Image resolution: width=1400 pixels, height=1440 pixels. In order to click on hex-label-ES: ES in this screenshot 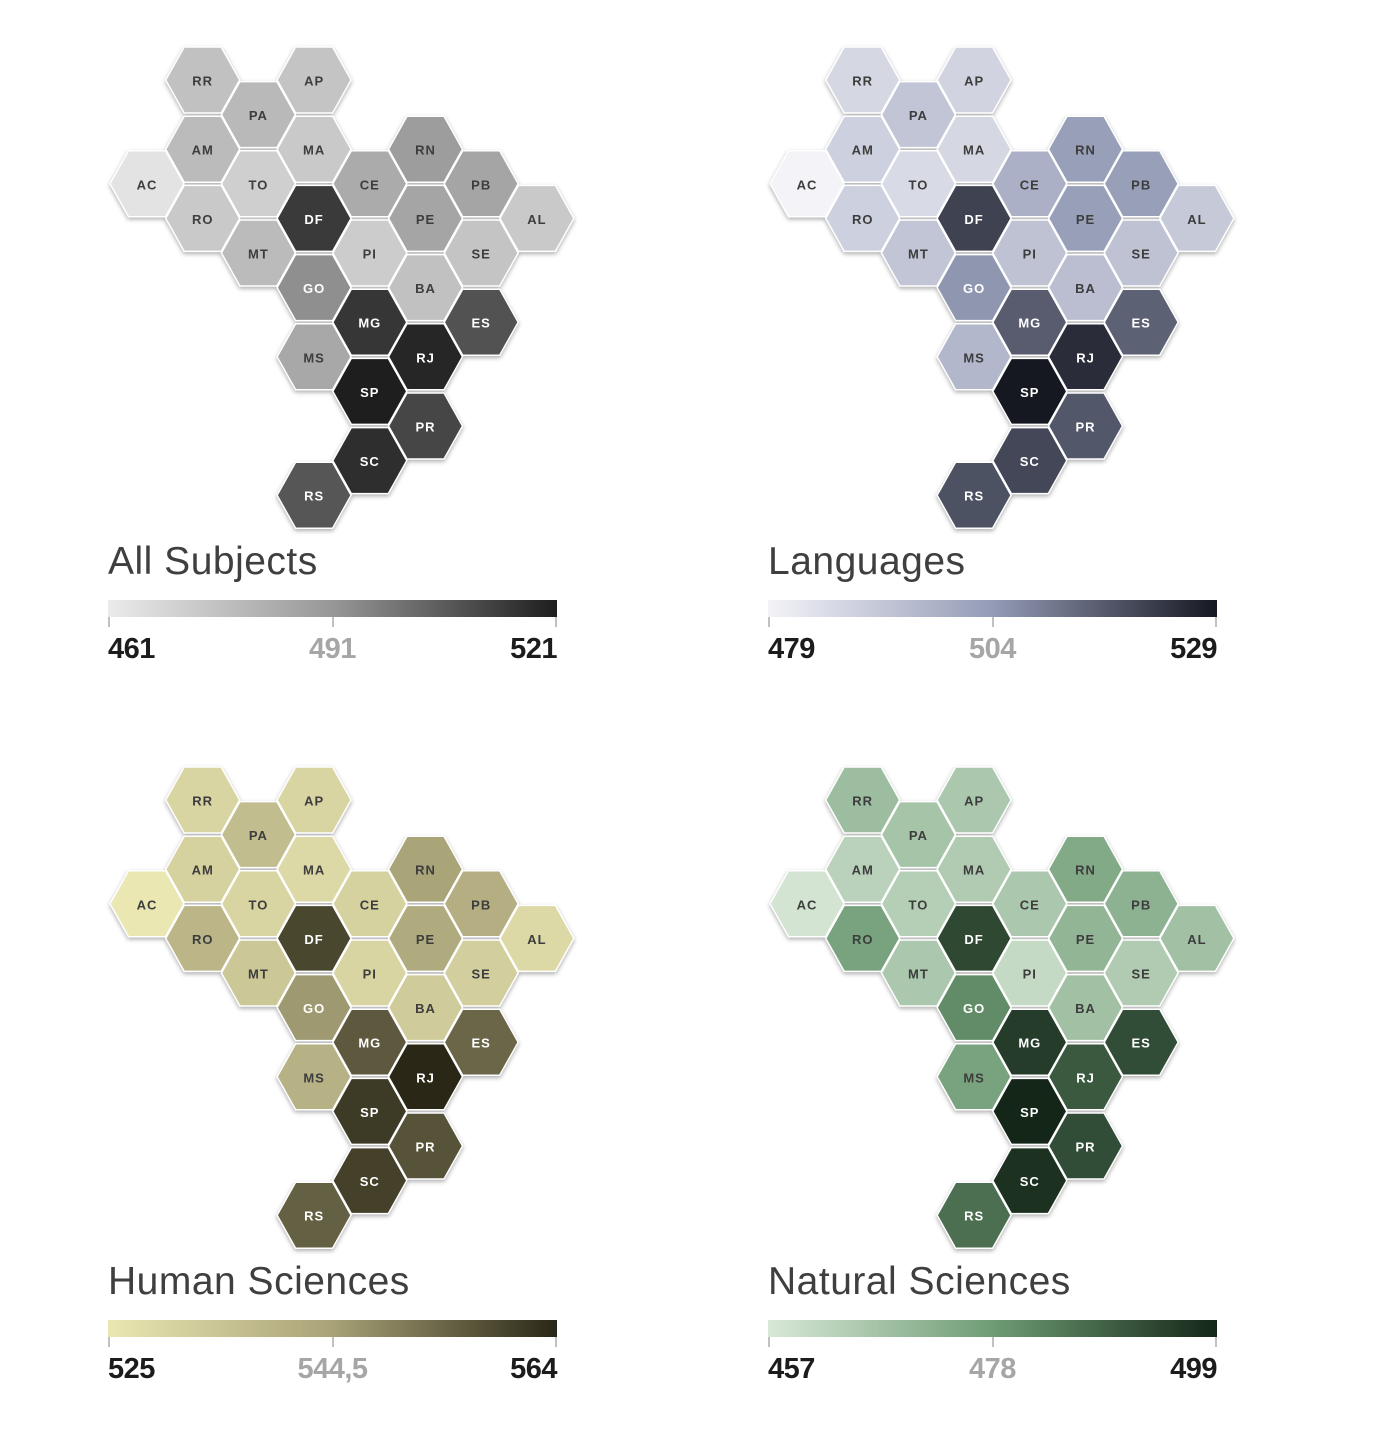, I will do `click(1141, 323)`.